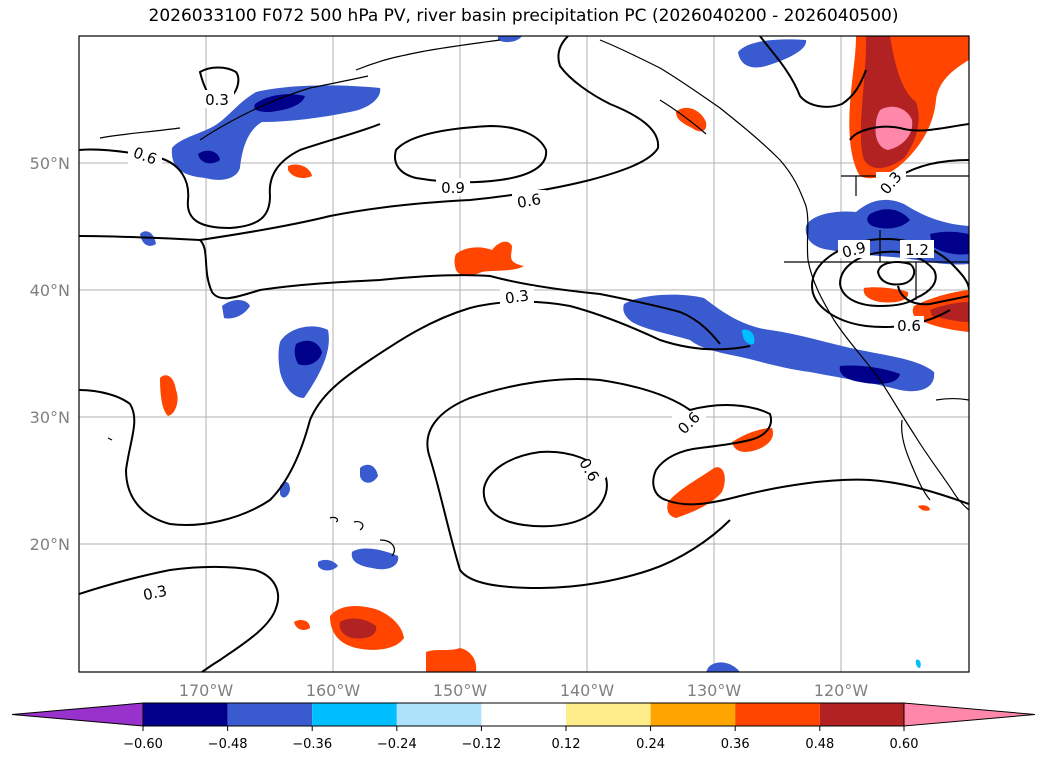  What do you see at coordinates (50, 290) in the screenshot?
I see `lat-label: 40°N` at bounding box center [50, 290].